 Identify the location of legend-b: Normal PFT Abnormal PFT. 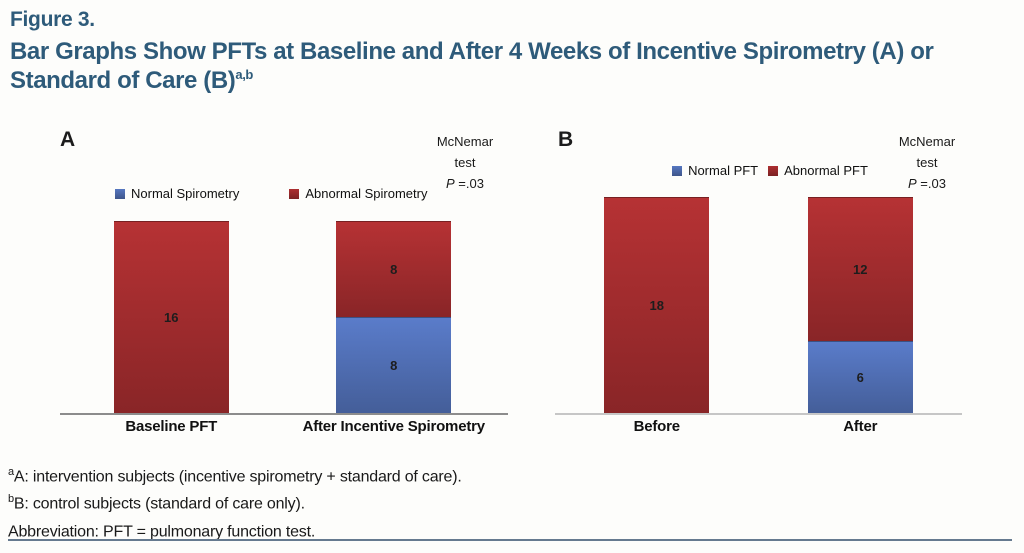
(759, 170).